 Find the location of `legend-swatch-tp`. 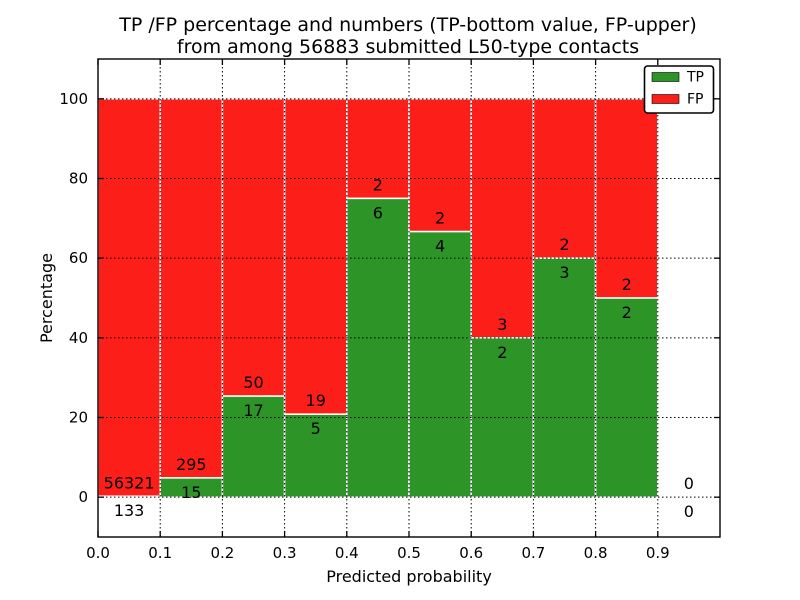

legend-swatch-tp is located at coordinates (665, 77).